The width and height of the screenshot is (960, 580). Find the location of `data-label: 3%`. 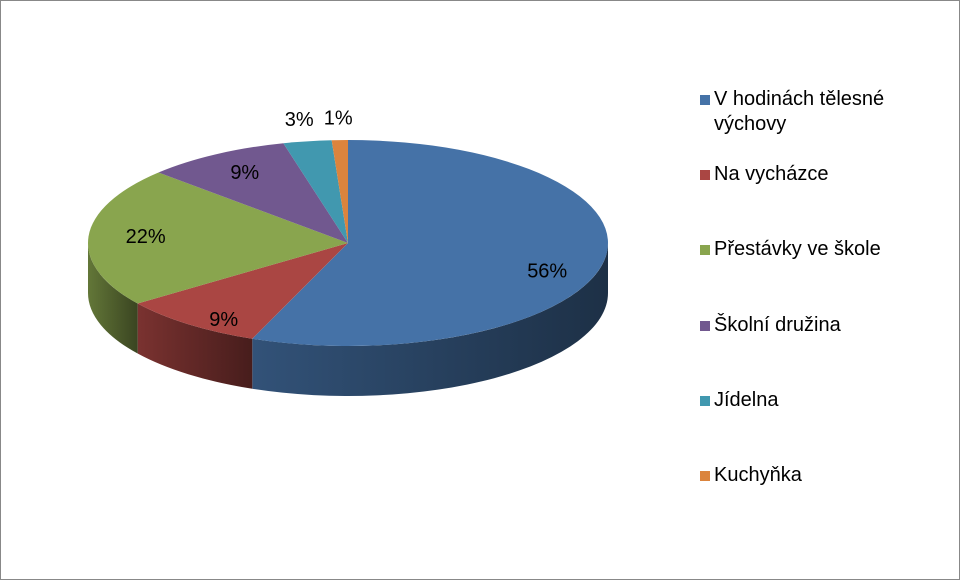

data-label: 3% is located at coordinates (299, 120).